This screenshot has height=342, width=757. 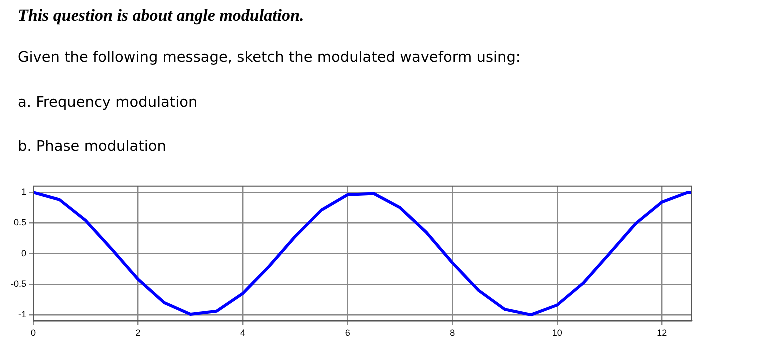 I want to click on text: a. Frequency modulation, so click(x=108, y=103).